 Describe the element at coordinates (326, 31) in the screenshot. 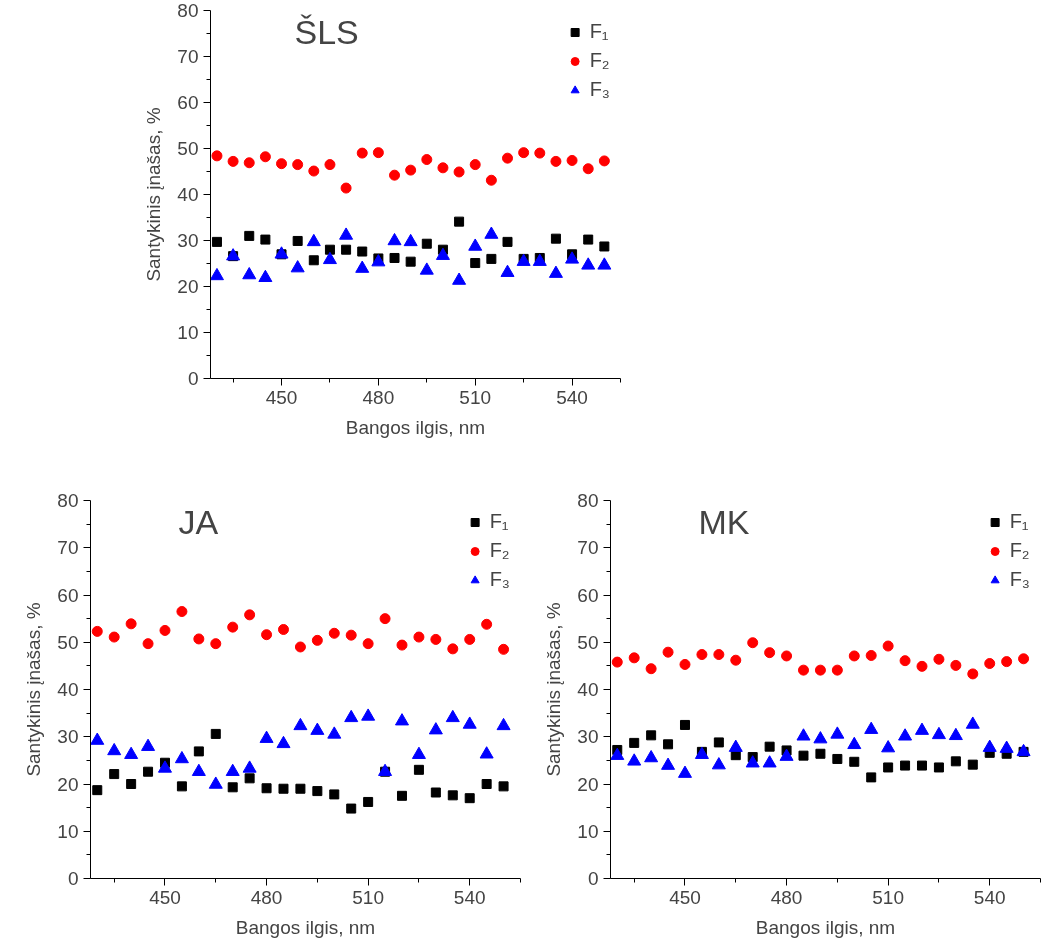

I see `chart-title: ŠLS` at that location.